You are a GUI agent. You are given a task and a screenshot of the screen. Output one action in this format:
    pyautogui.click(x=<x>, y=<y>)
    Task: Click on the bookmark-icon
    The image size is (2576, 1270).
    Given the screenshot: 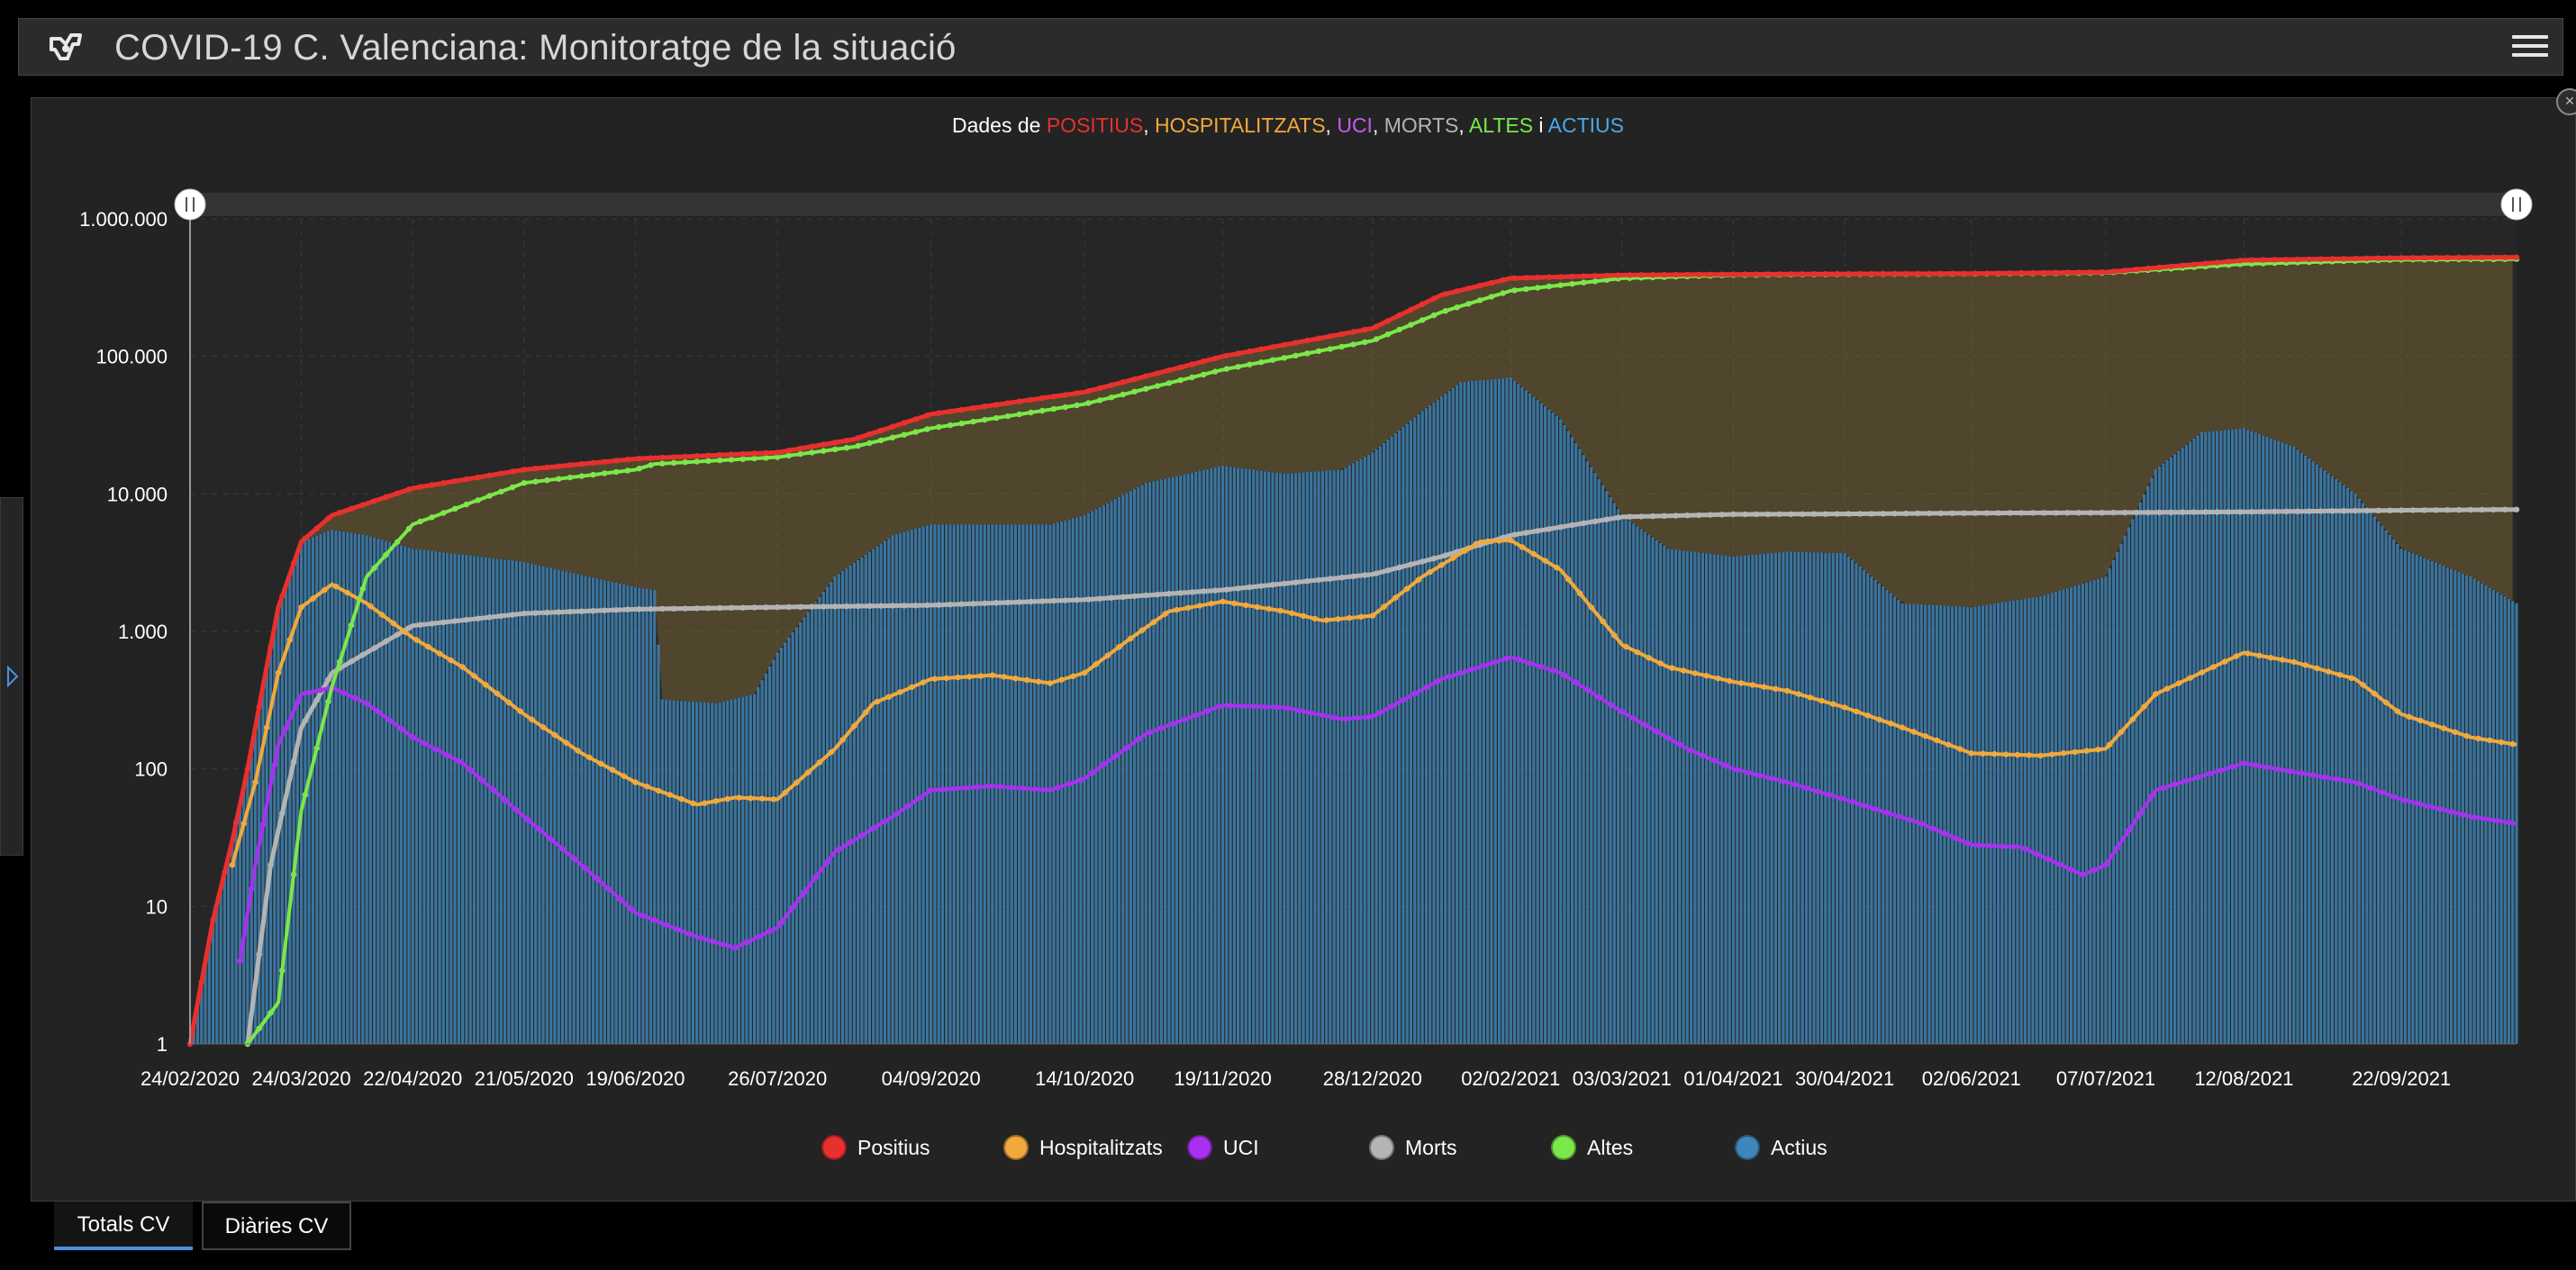 What is the action you would take?
    pyautogui.click(x=66, y=48)
    